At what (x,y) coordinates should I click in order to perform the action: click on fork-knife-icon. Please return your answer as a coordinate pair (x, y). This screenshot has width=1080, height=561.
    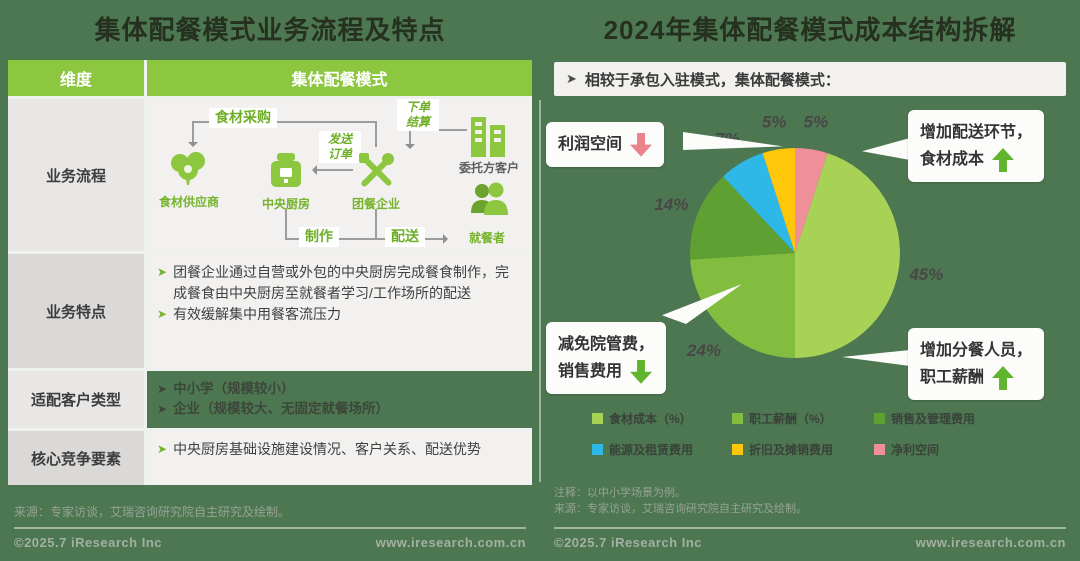
    Looking at the image, I should click on (376, 170).